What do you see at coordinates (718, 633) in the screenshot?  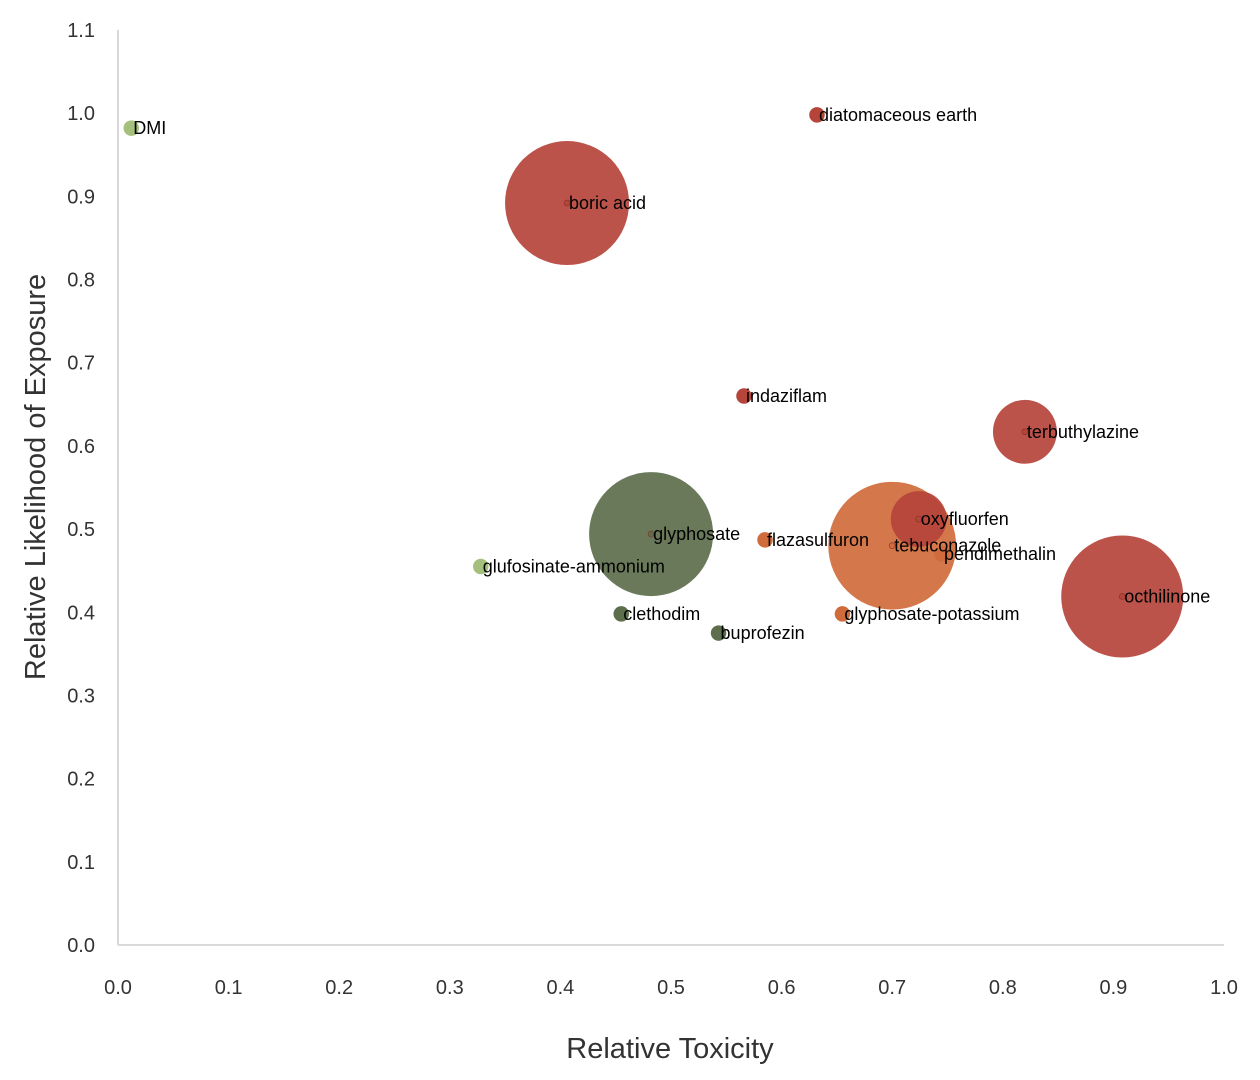 I see `bubble-buprofezin` at bounding box center [718, 633].